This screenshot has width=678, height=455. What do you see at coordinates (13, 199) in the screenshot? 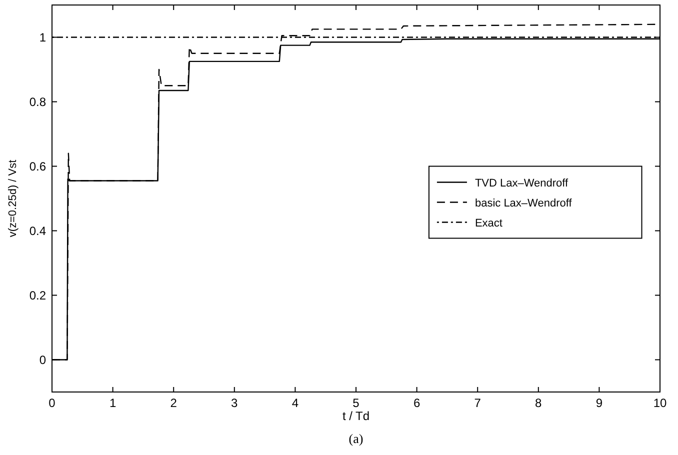
I see `y-axis-title: v(z=0.25d) / Vst` at bounding box center [13, 199].